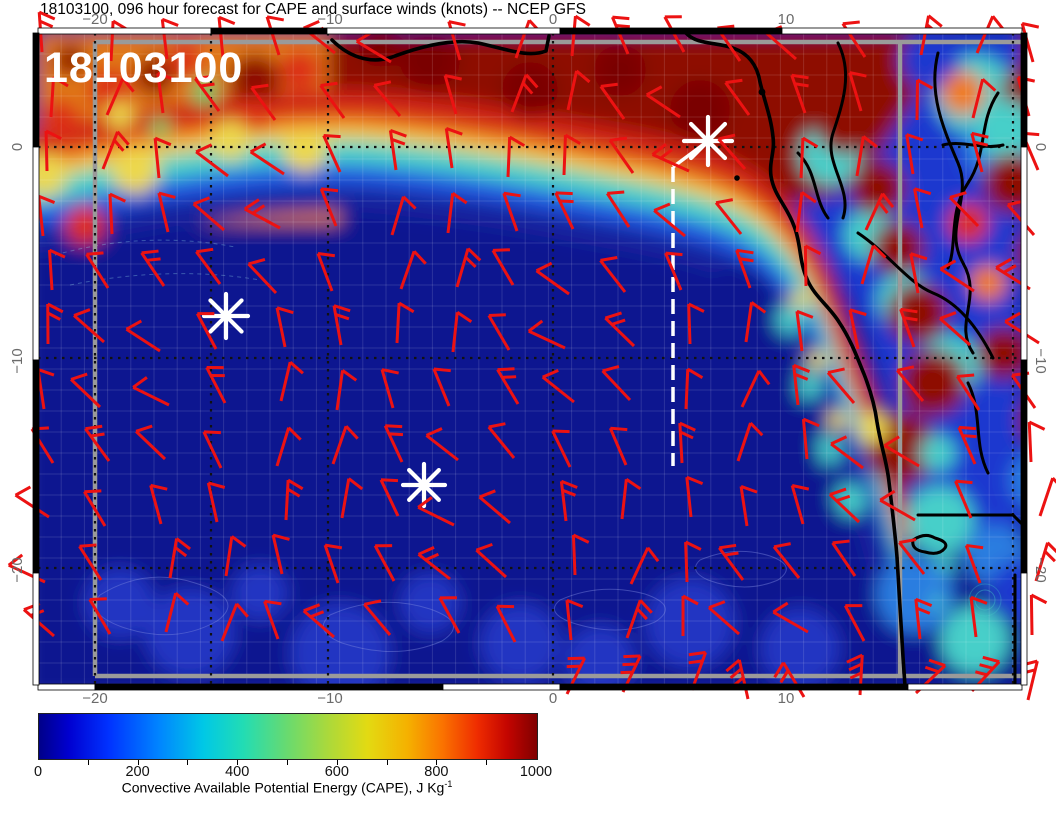 This screenshot has width=1056, height=816. I want to click on lat-tick-left: −10, so click(17, 361).